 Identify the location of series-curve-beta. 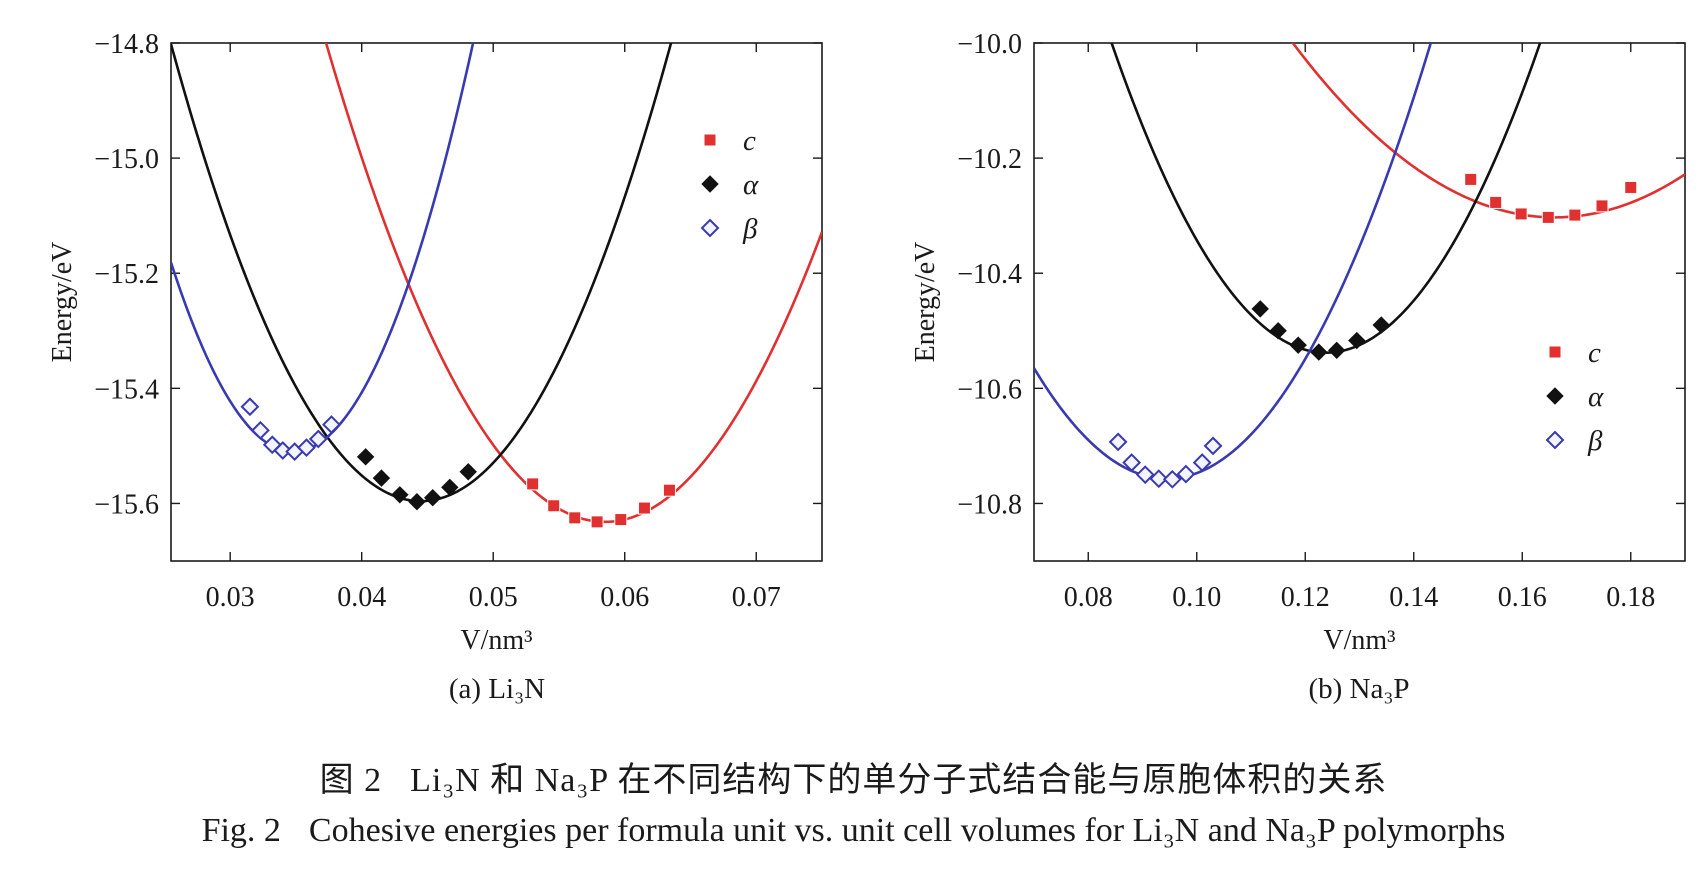
(323, 248).